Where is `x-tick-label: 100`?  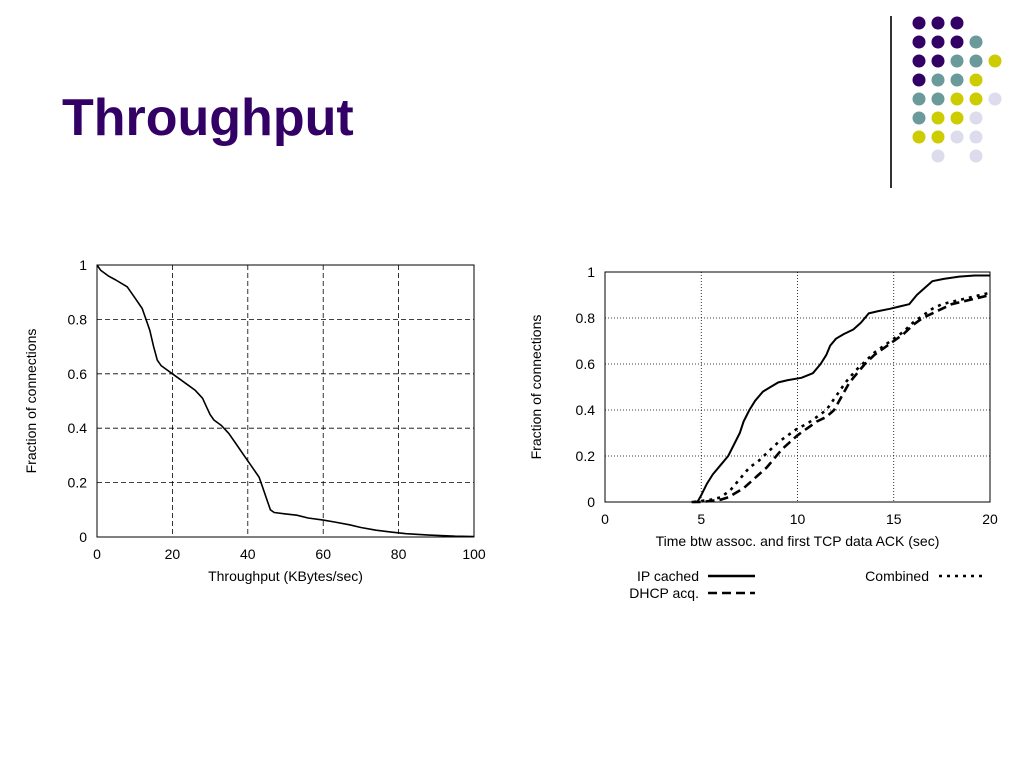
x-tick-label: 100 is located at coordinates (474, 554).